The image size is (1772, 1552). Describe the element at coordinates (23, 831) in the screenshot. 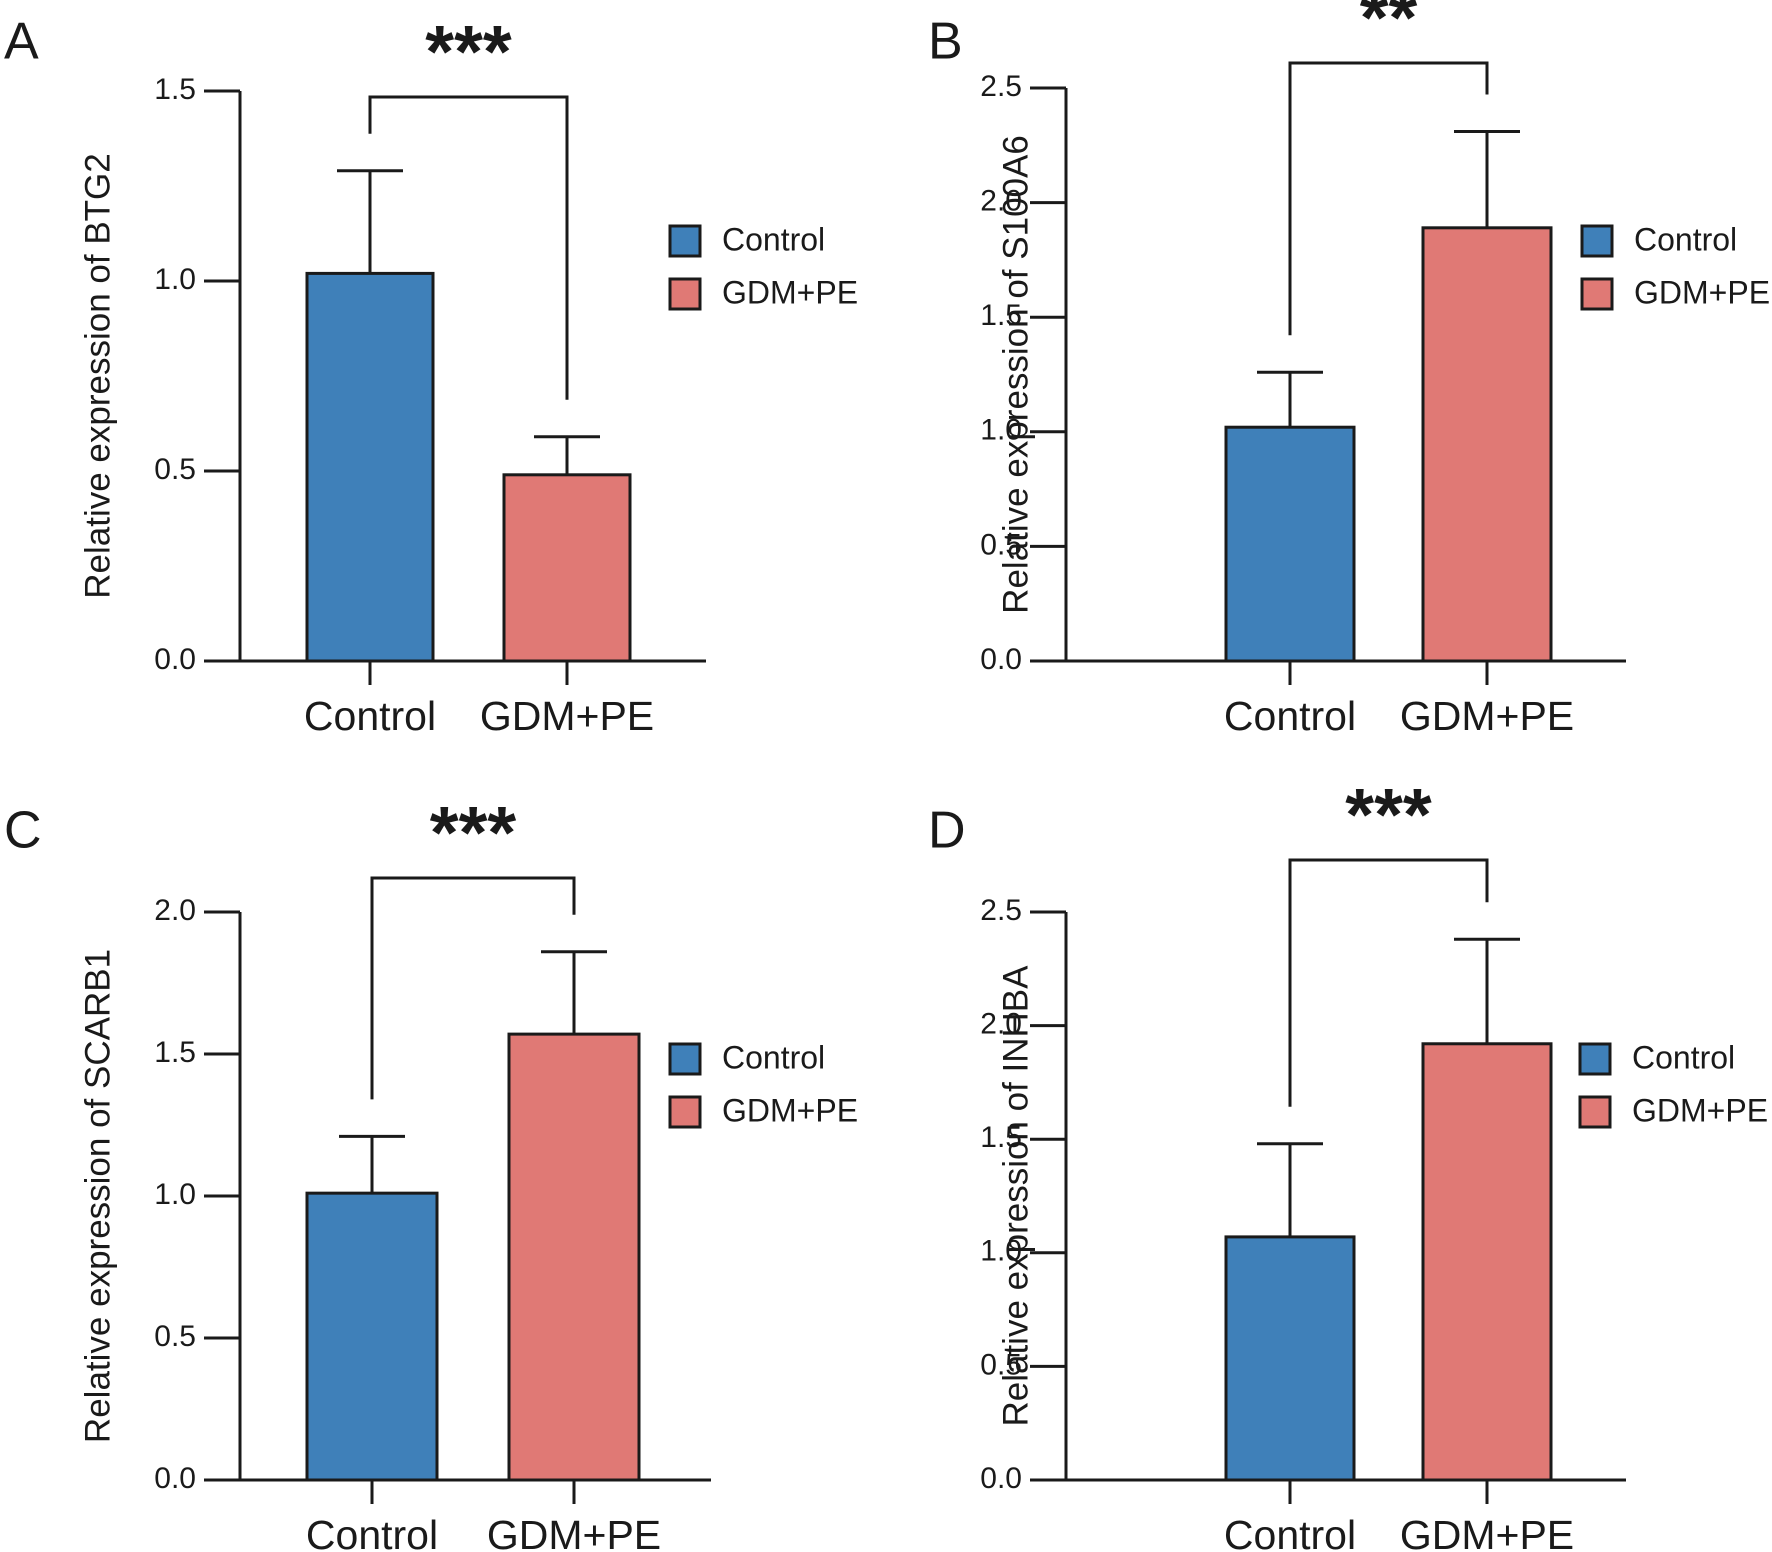

I see `panel-letter: C` at that location.